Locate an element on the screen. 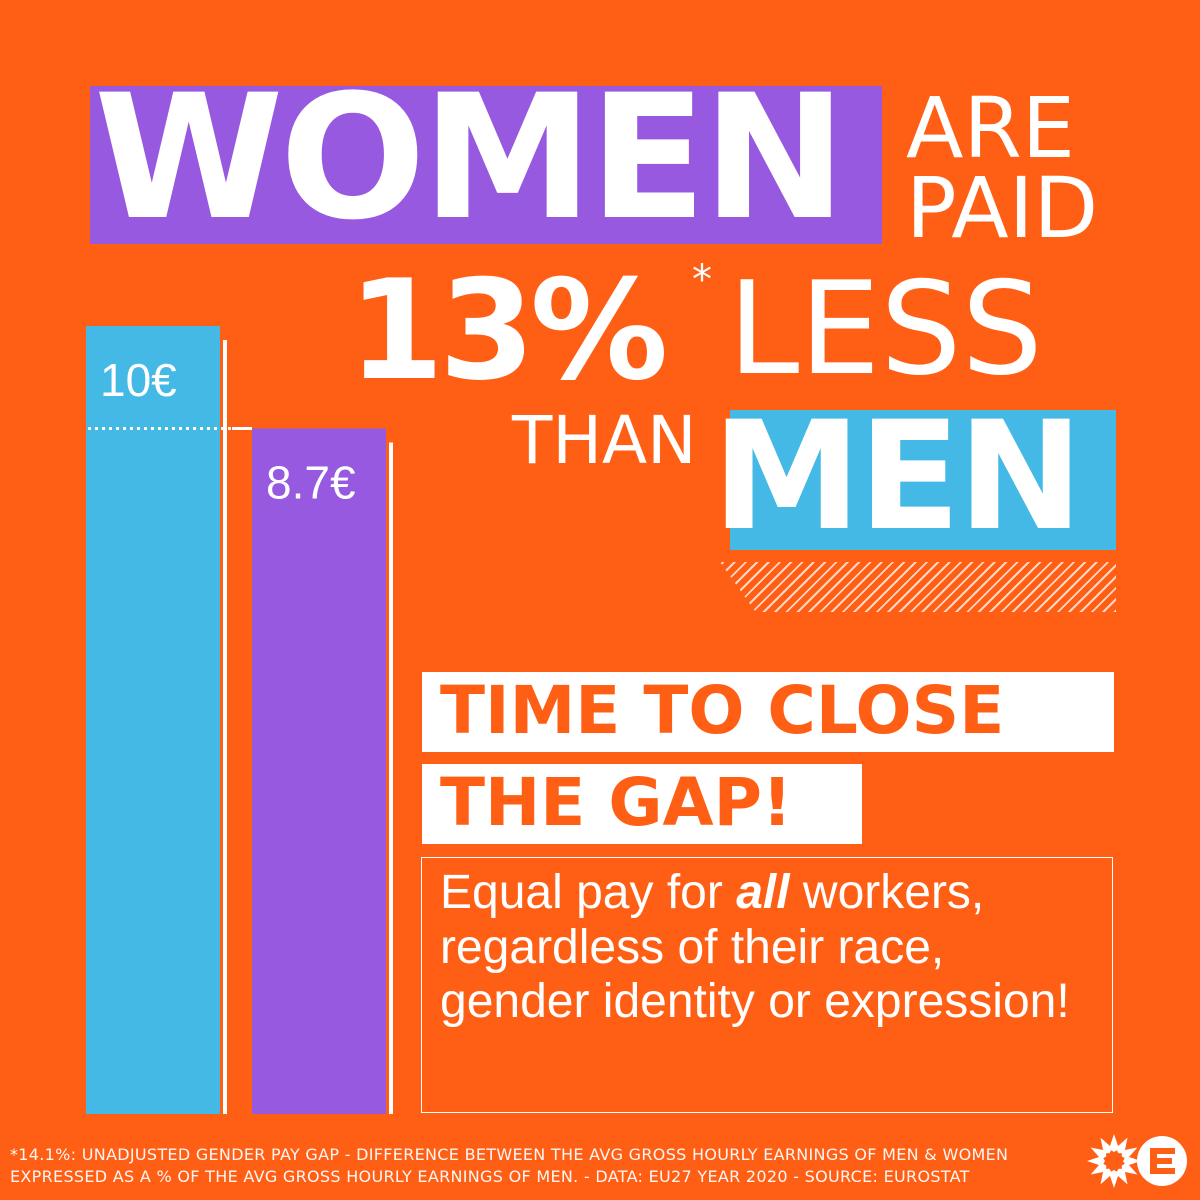 The image size is (1200, 1200). sunflower-icon is located at coordinates (1114, 1161).